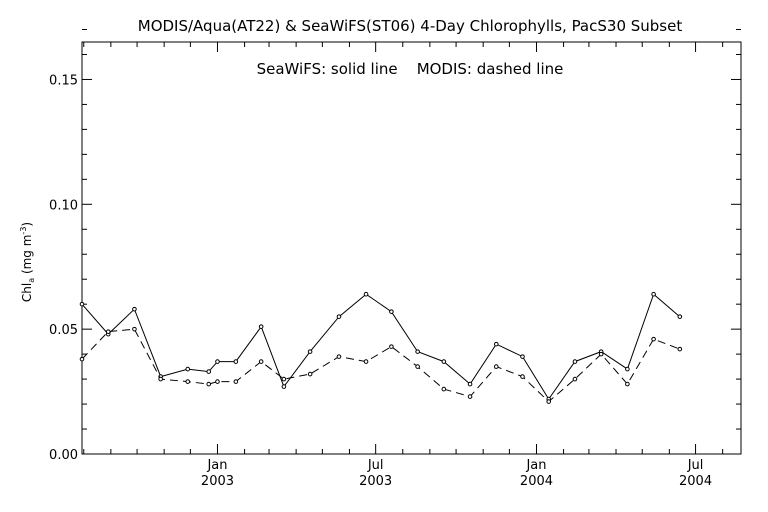  Describe the element at coordinates (63, 205) in the screenshot. I see `y-tick-label: 0.10` at that location.